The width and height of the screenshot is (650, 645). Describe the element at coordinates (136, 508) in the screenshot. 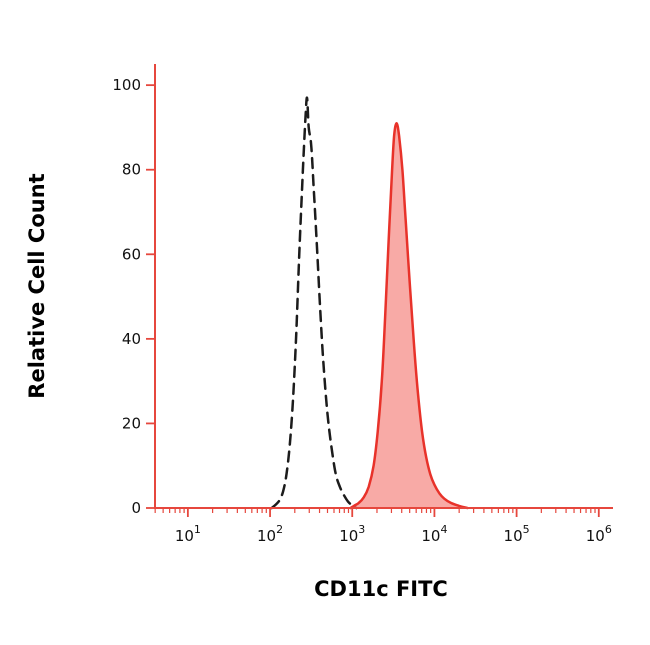

I see `y-tick-label: 0` at that location.